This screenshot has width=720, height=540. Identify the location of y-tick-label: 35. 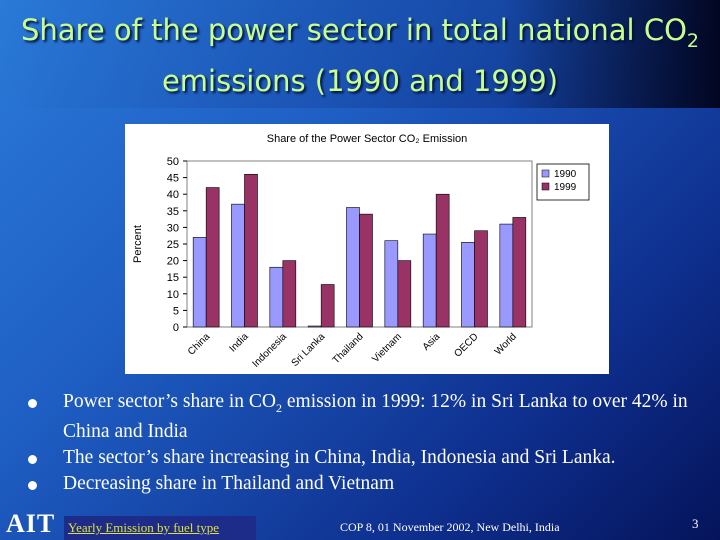
(173, 212).